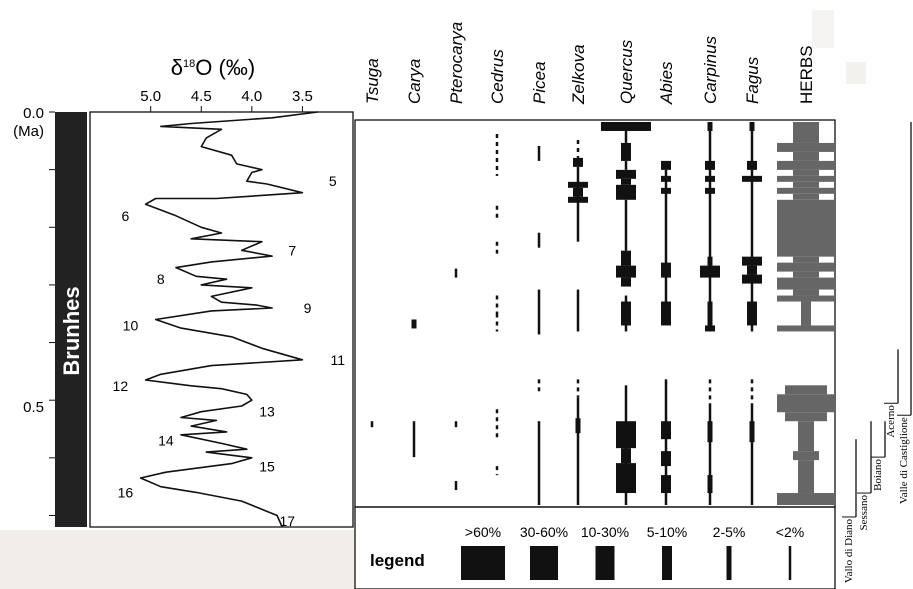  Describe the element at coordinates (578, 74) in the screenshot. I see `taxon-label: Zelkova` at that location.